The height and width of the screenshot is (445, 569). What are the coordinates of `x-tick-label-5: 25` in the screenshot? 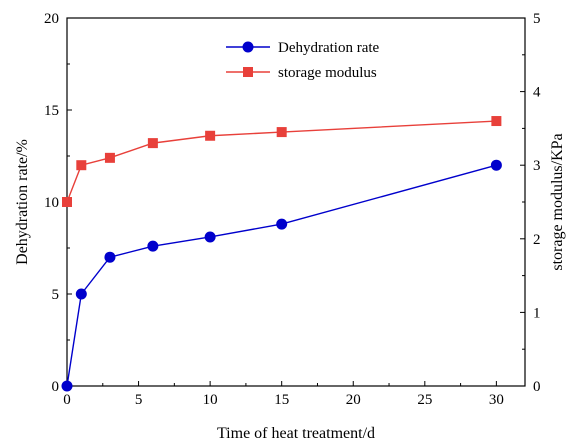 It's located at (424, 400).